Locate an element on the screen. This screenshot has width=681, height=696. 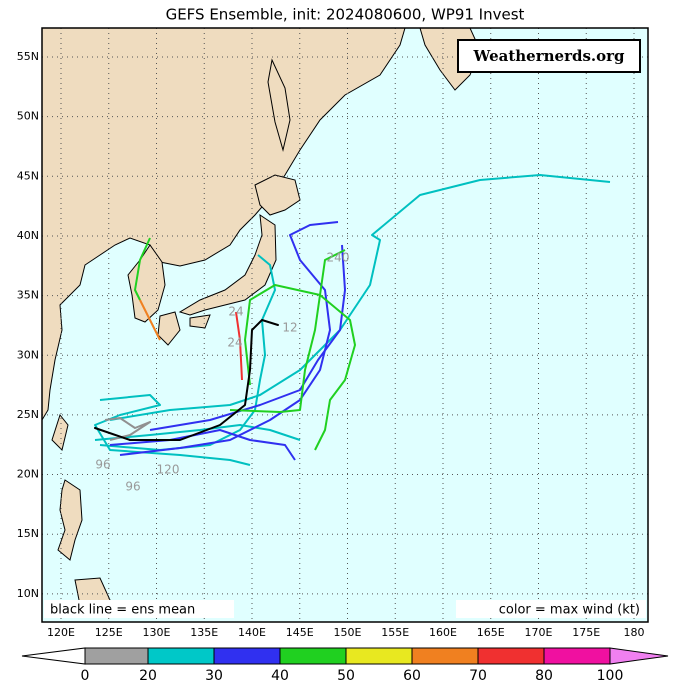
lat-label: 55N is located at coordinates (28, 56).